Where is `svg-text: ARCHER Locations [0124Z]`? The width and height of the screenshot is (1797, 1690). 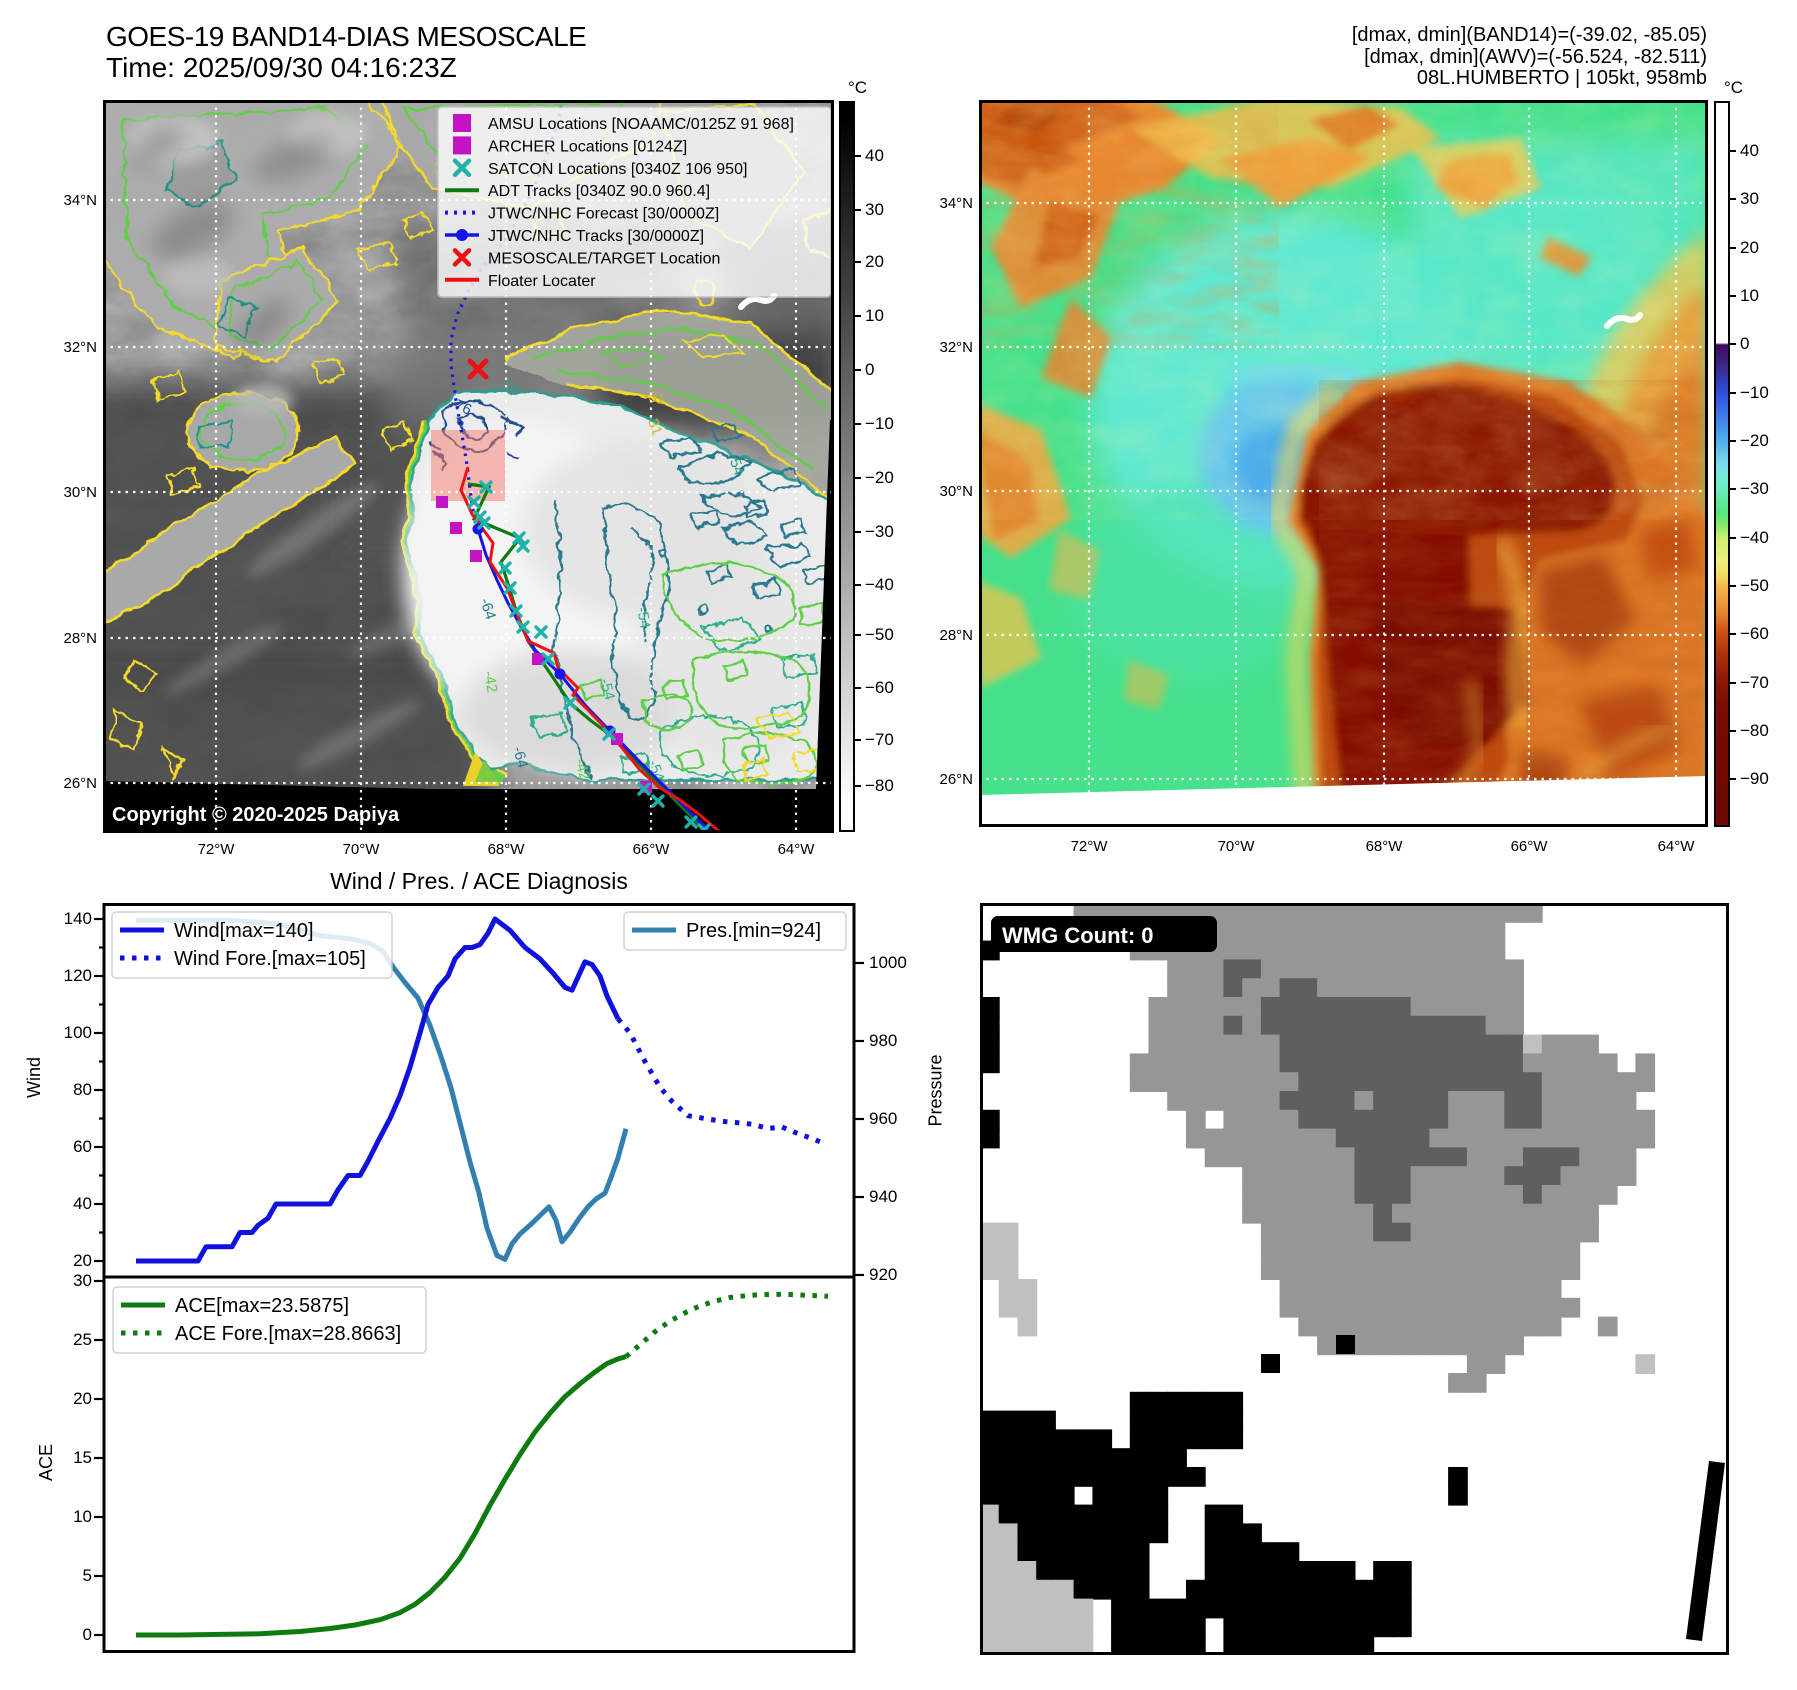 svg-text: ARCHER Locations [0124Z] is located at coordinates (587, 146).